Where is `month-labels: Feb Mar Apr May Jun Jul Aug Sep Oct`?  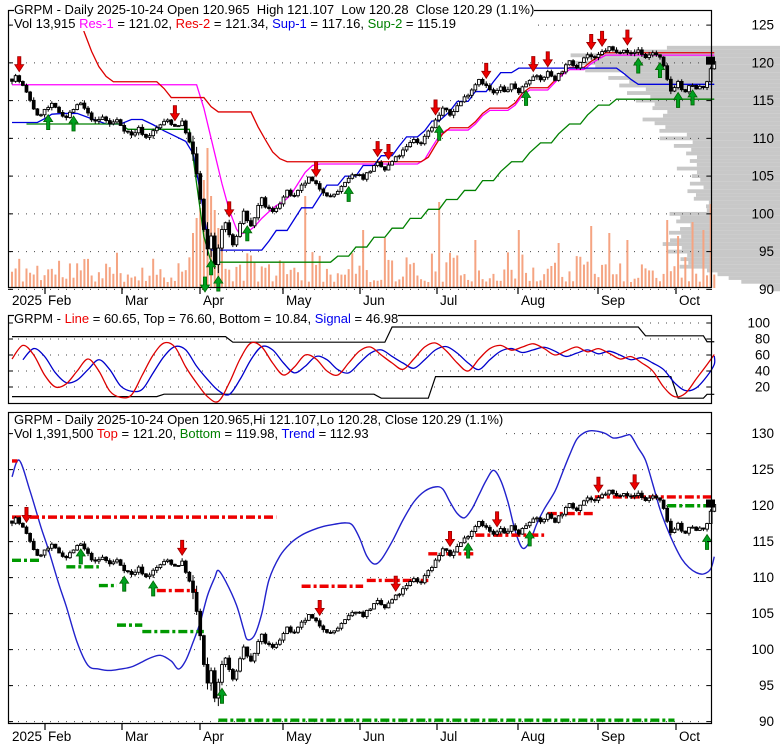 month-labels: Feb Mar Apr May Jun Jul Aug Sep Oct is located at coordinates (374, 300).